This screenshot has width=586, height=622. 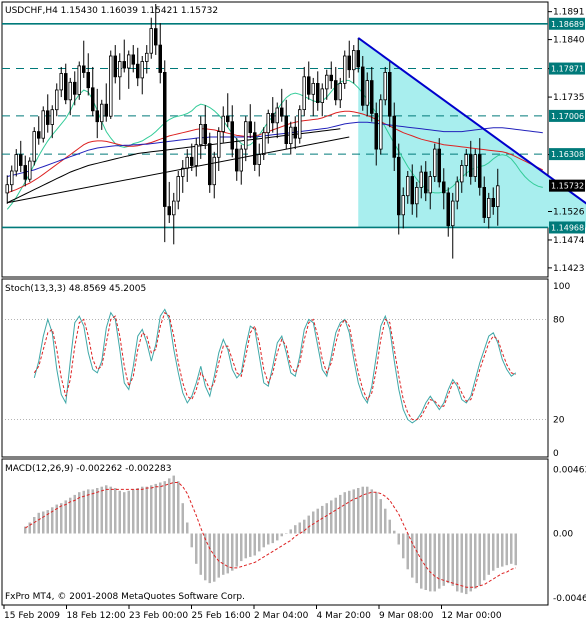 I want to click on price-tick-label: 1.1474, so click(x=569, y=241).